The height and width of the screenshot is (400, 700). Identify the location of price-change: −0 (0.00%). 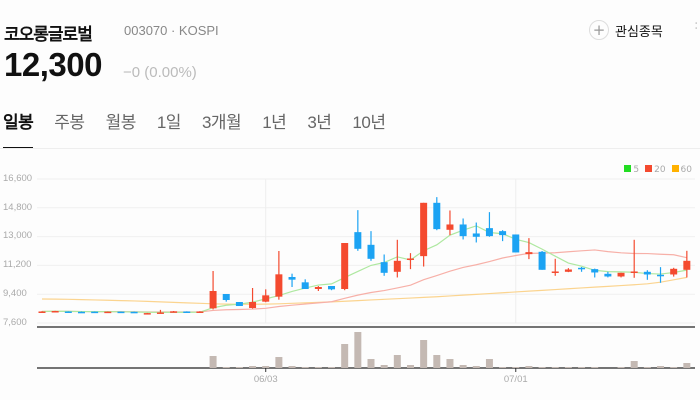
(160, 72).